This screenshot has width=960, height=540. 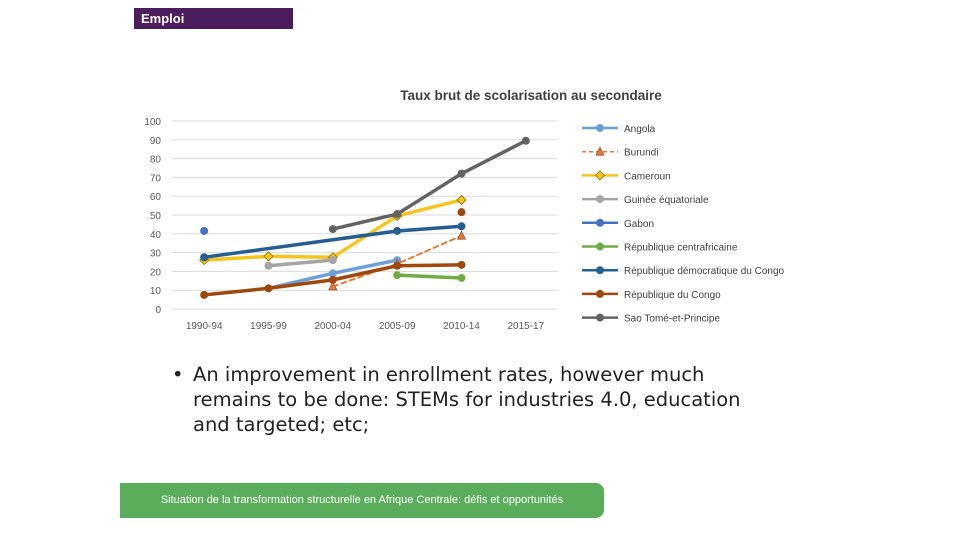 I want to click on y-tick-label: 20, so click(x=156, y=272).